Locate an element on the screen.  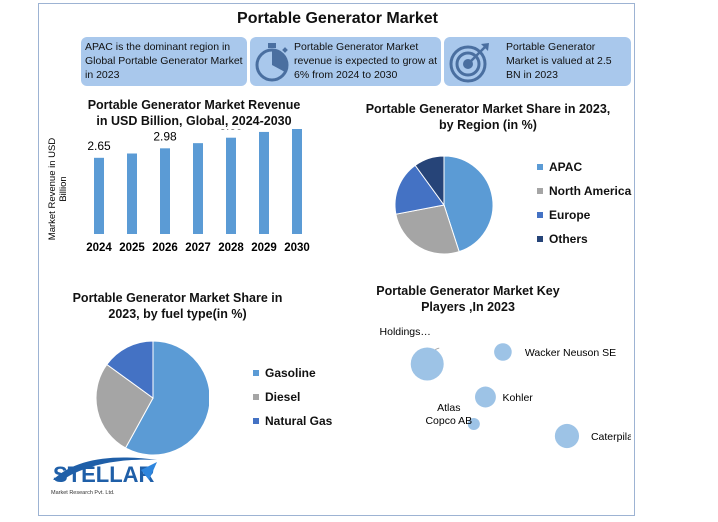
bubble-generac-holdings- is located at coordinates (427, 364).